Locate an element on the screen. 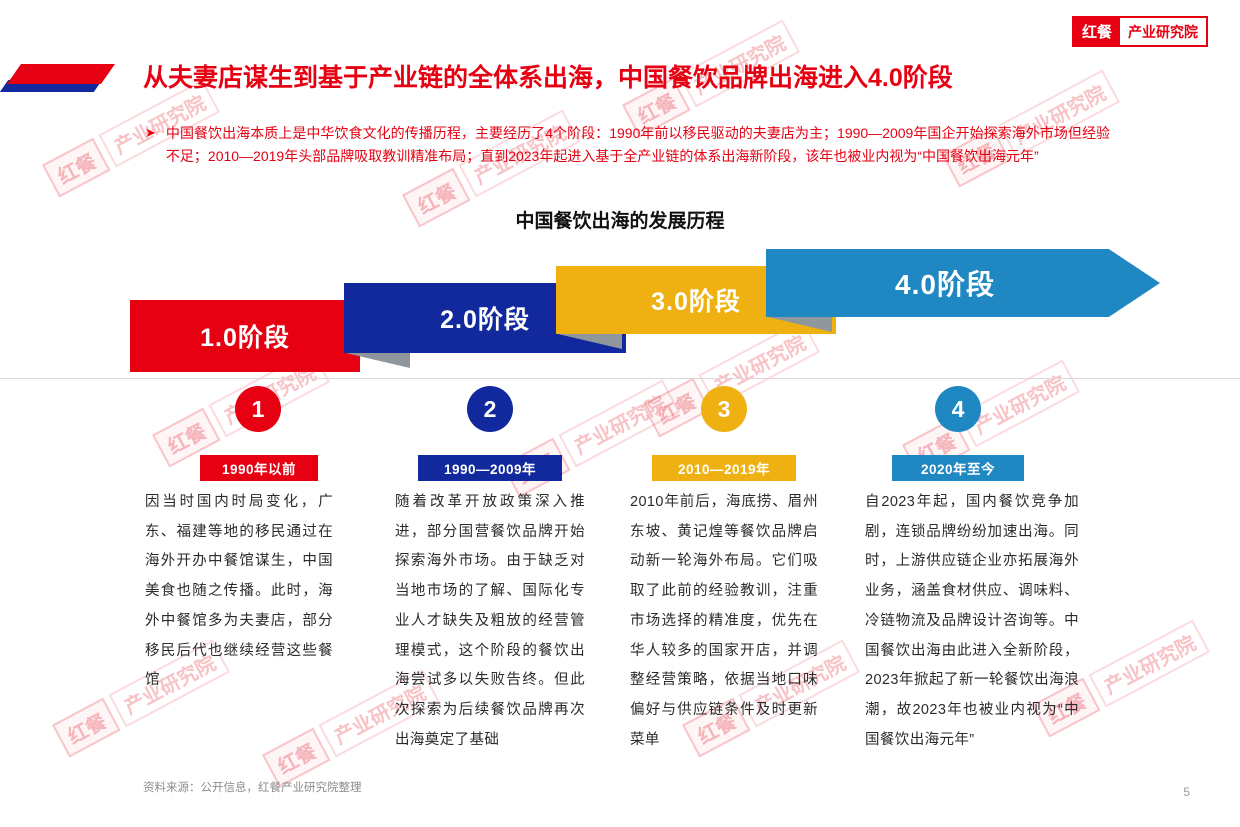 This screenshot has width=1240, height=827. stage-banner-4-arrow: 4.0阶段 is located at coordinates (963, 283).